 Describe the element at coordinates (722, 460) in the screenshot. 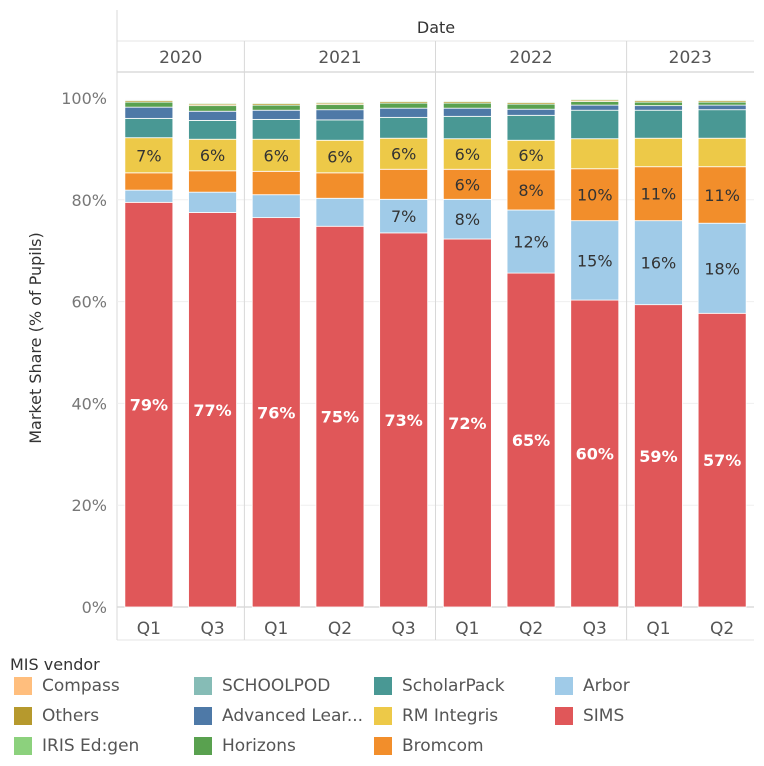

I see `data-label: 57%` at that location.